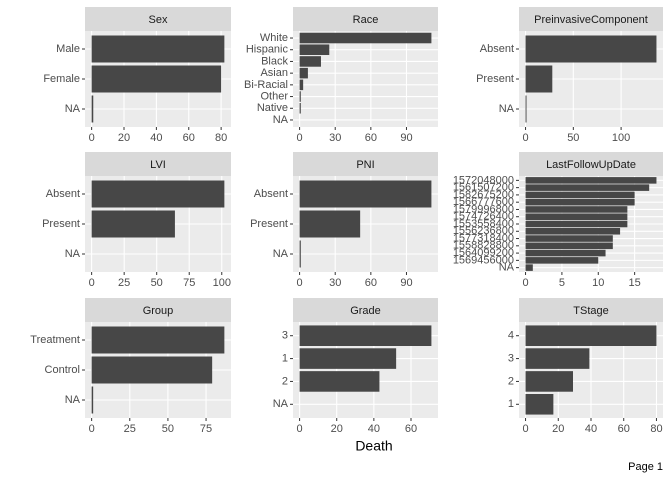 This screenshot has width=672, height=485. I want to click on facet-panel: Group 0 25 50 75 Treatment Control NA, so click(130, 366).